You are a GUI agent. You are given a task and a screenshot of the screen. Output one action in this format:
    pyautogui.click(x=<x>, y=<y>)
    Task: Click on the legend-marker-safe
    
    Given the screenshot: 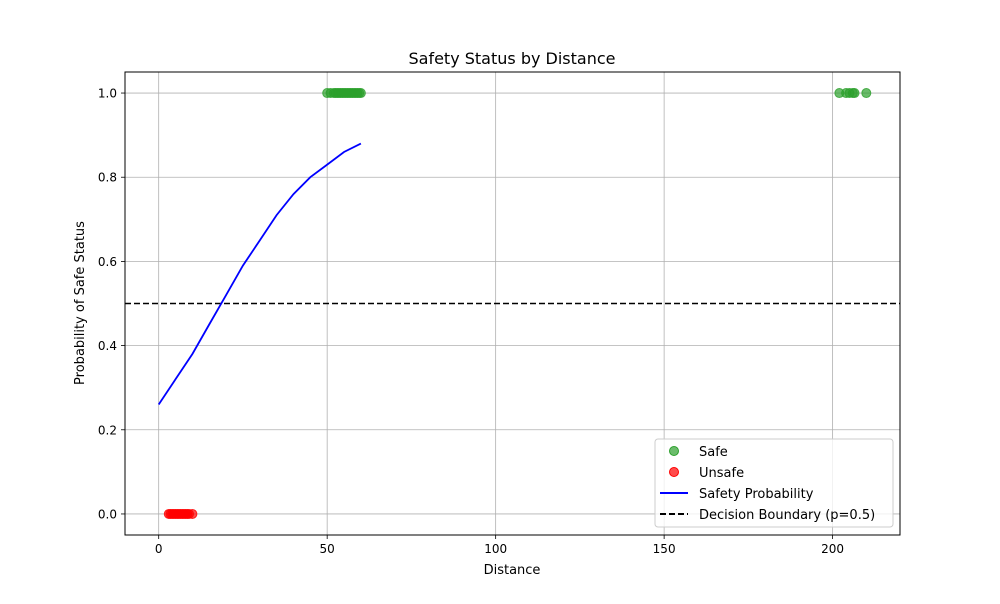 What is the action you would take?
    pyautogui.click(x=674, y=451)
    